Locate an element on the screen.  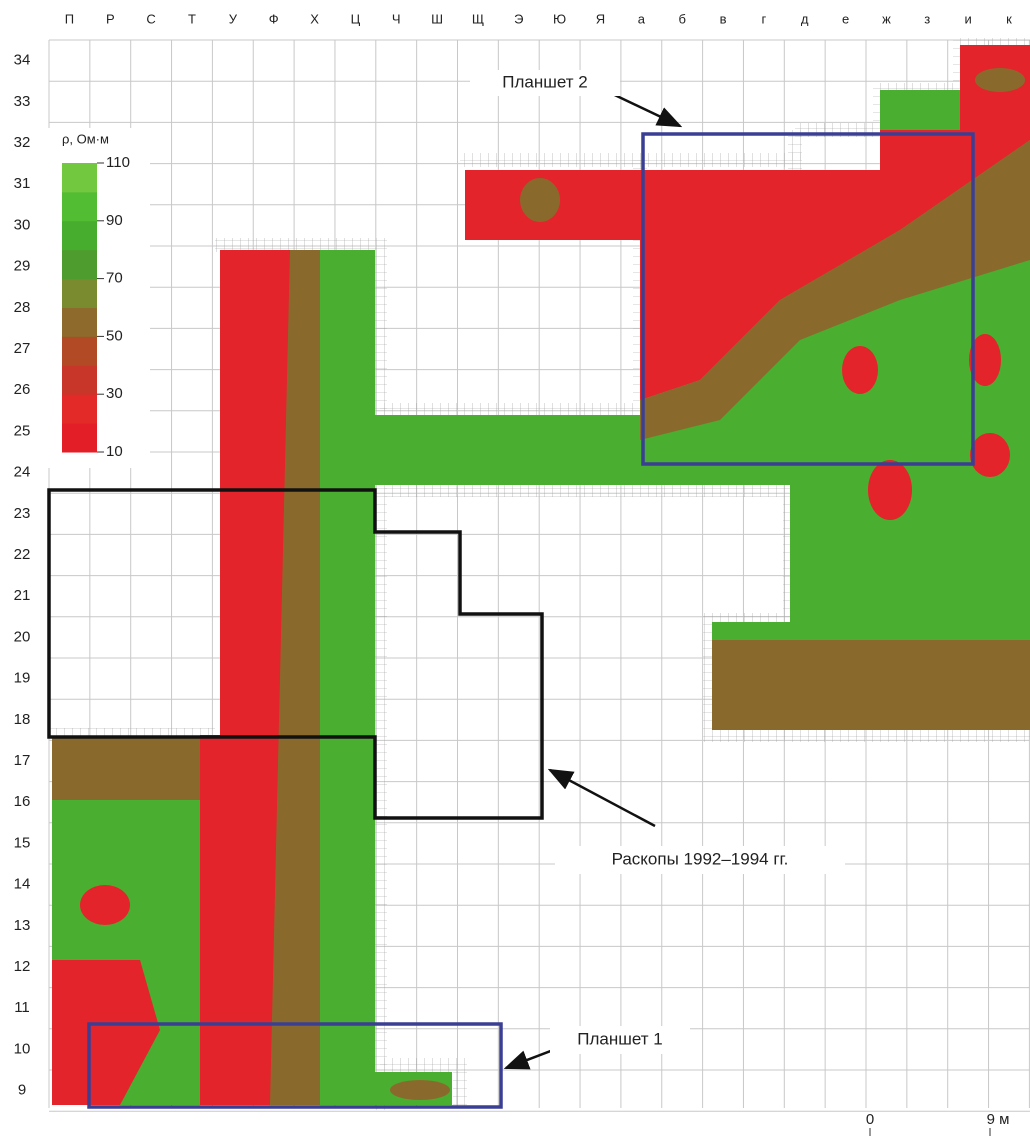
column-label: ж is located at coordinates (886, 18).